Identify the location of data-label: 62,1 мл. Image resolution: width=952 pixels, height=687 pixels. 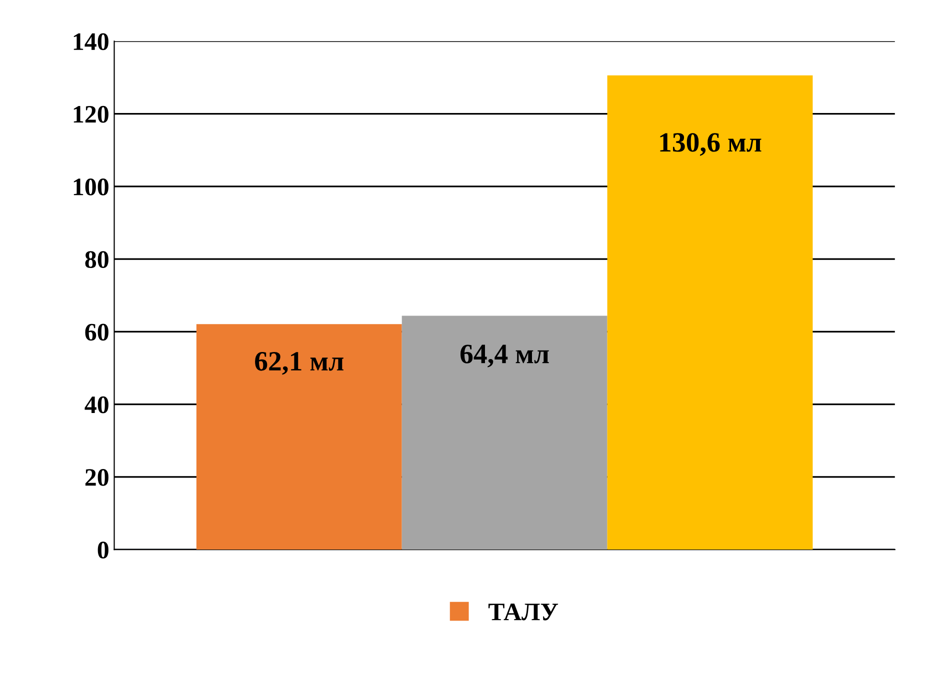
(299, 363).